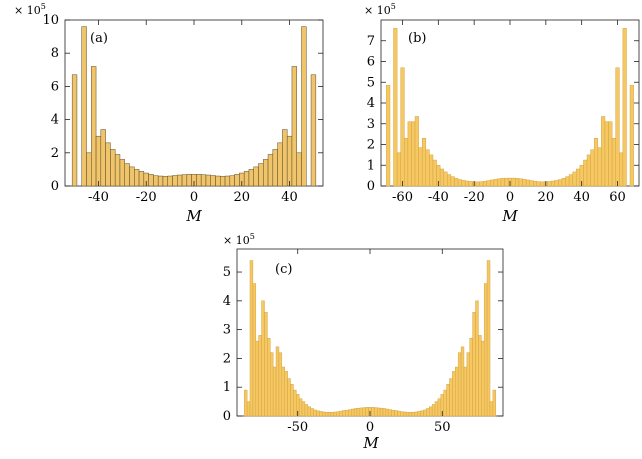 This screenshot has height=459, width=642. Describe the element at coordinates (289, 197) in the screenshot. I see `x-tick-label: 40` at that location.